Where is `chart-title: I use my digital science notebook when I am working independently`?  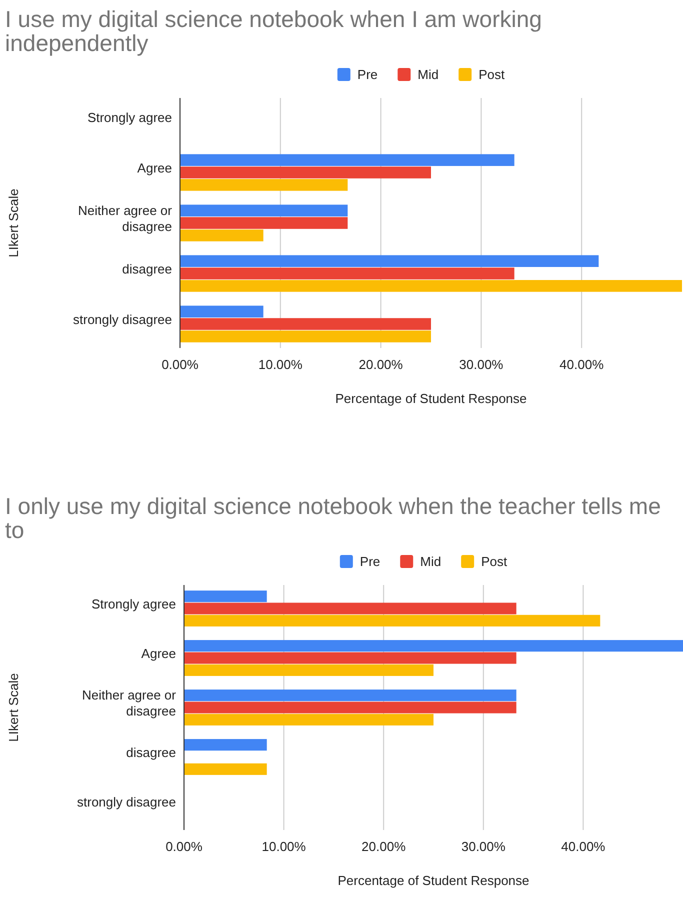 chart-title: I use my digital science notebook when I am working independently is located at coordinates (273, 31).